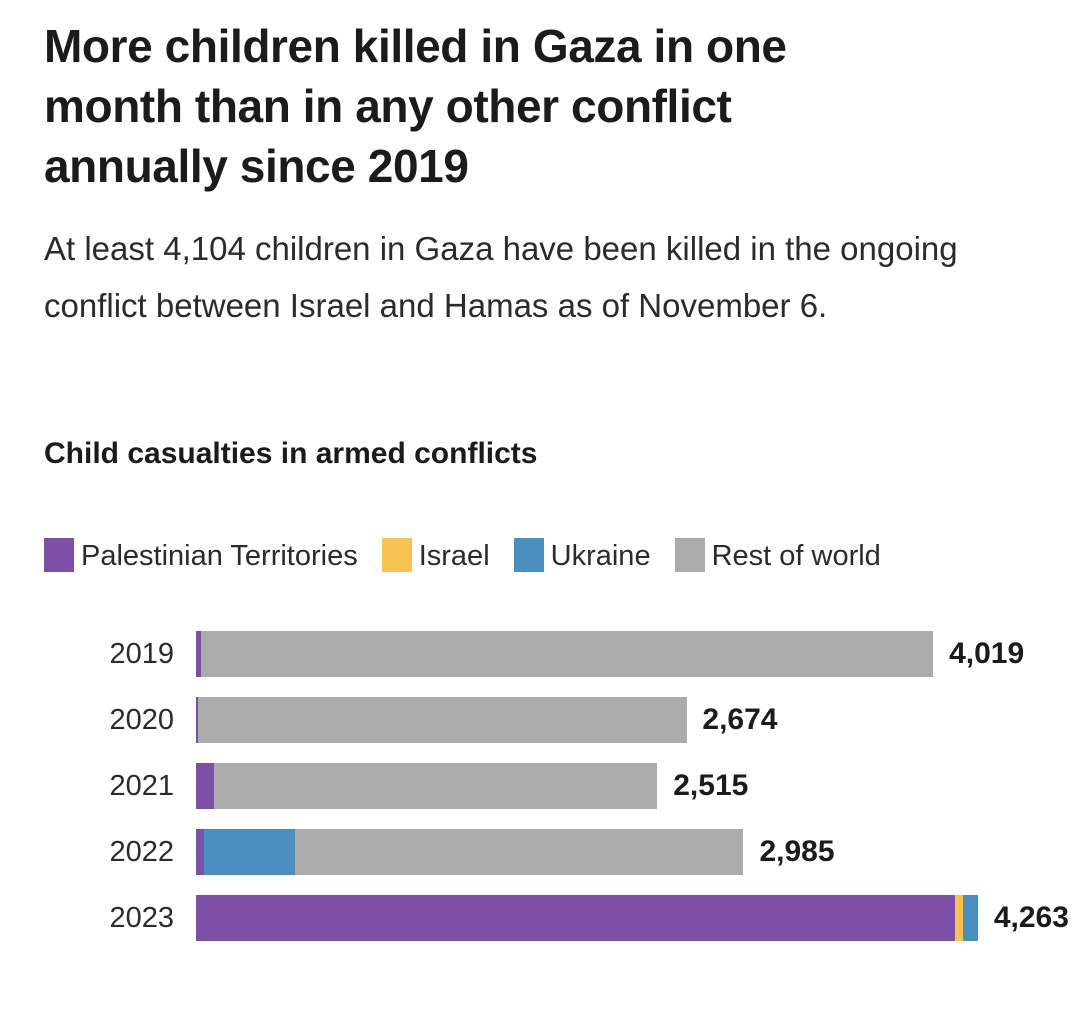  Describe the element at coordinates (141, 918) in the screenshot. I see `bar-year-label: 2023` at that location.